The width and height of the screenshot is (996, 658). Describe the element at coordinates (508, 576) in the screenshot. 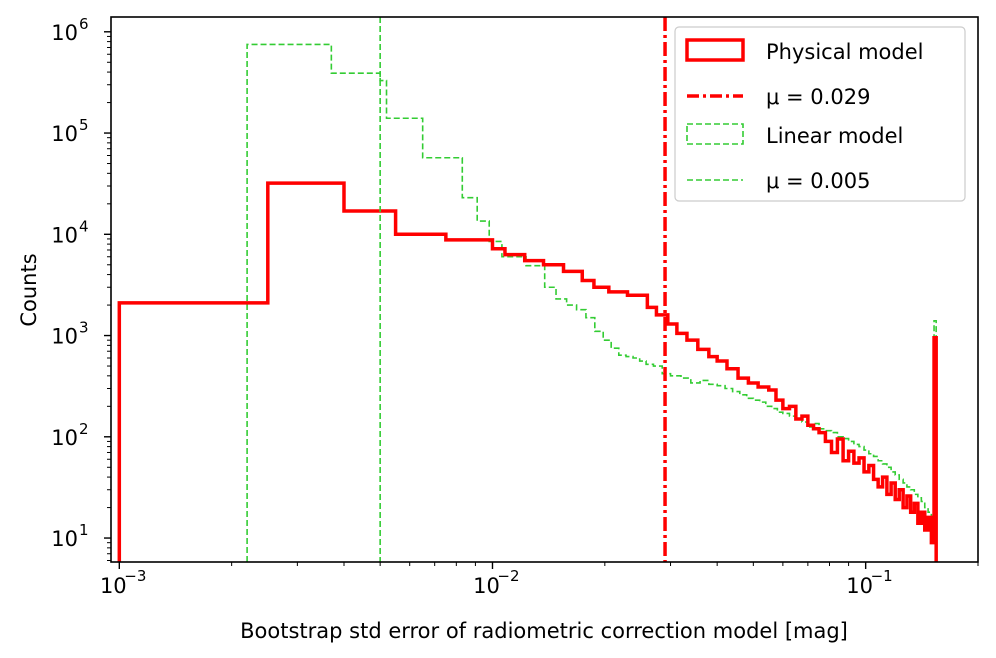

I see `x-tick-exponent: −2` at that location.